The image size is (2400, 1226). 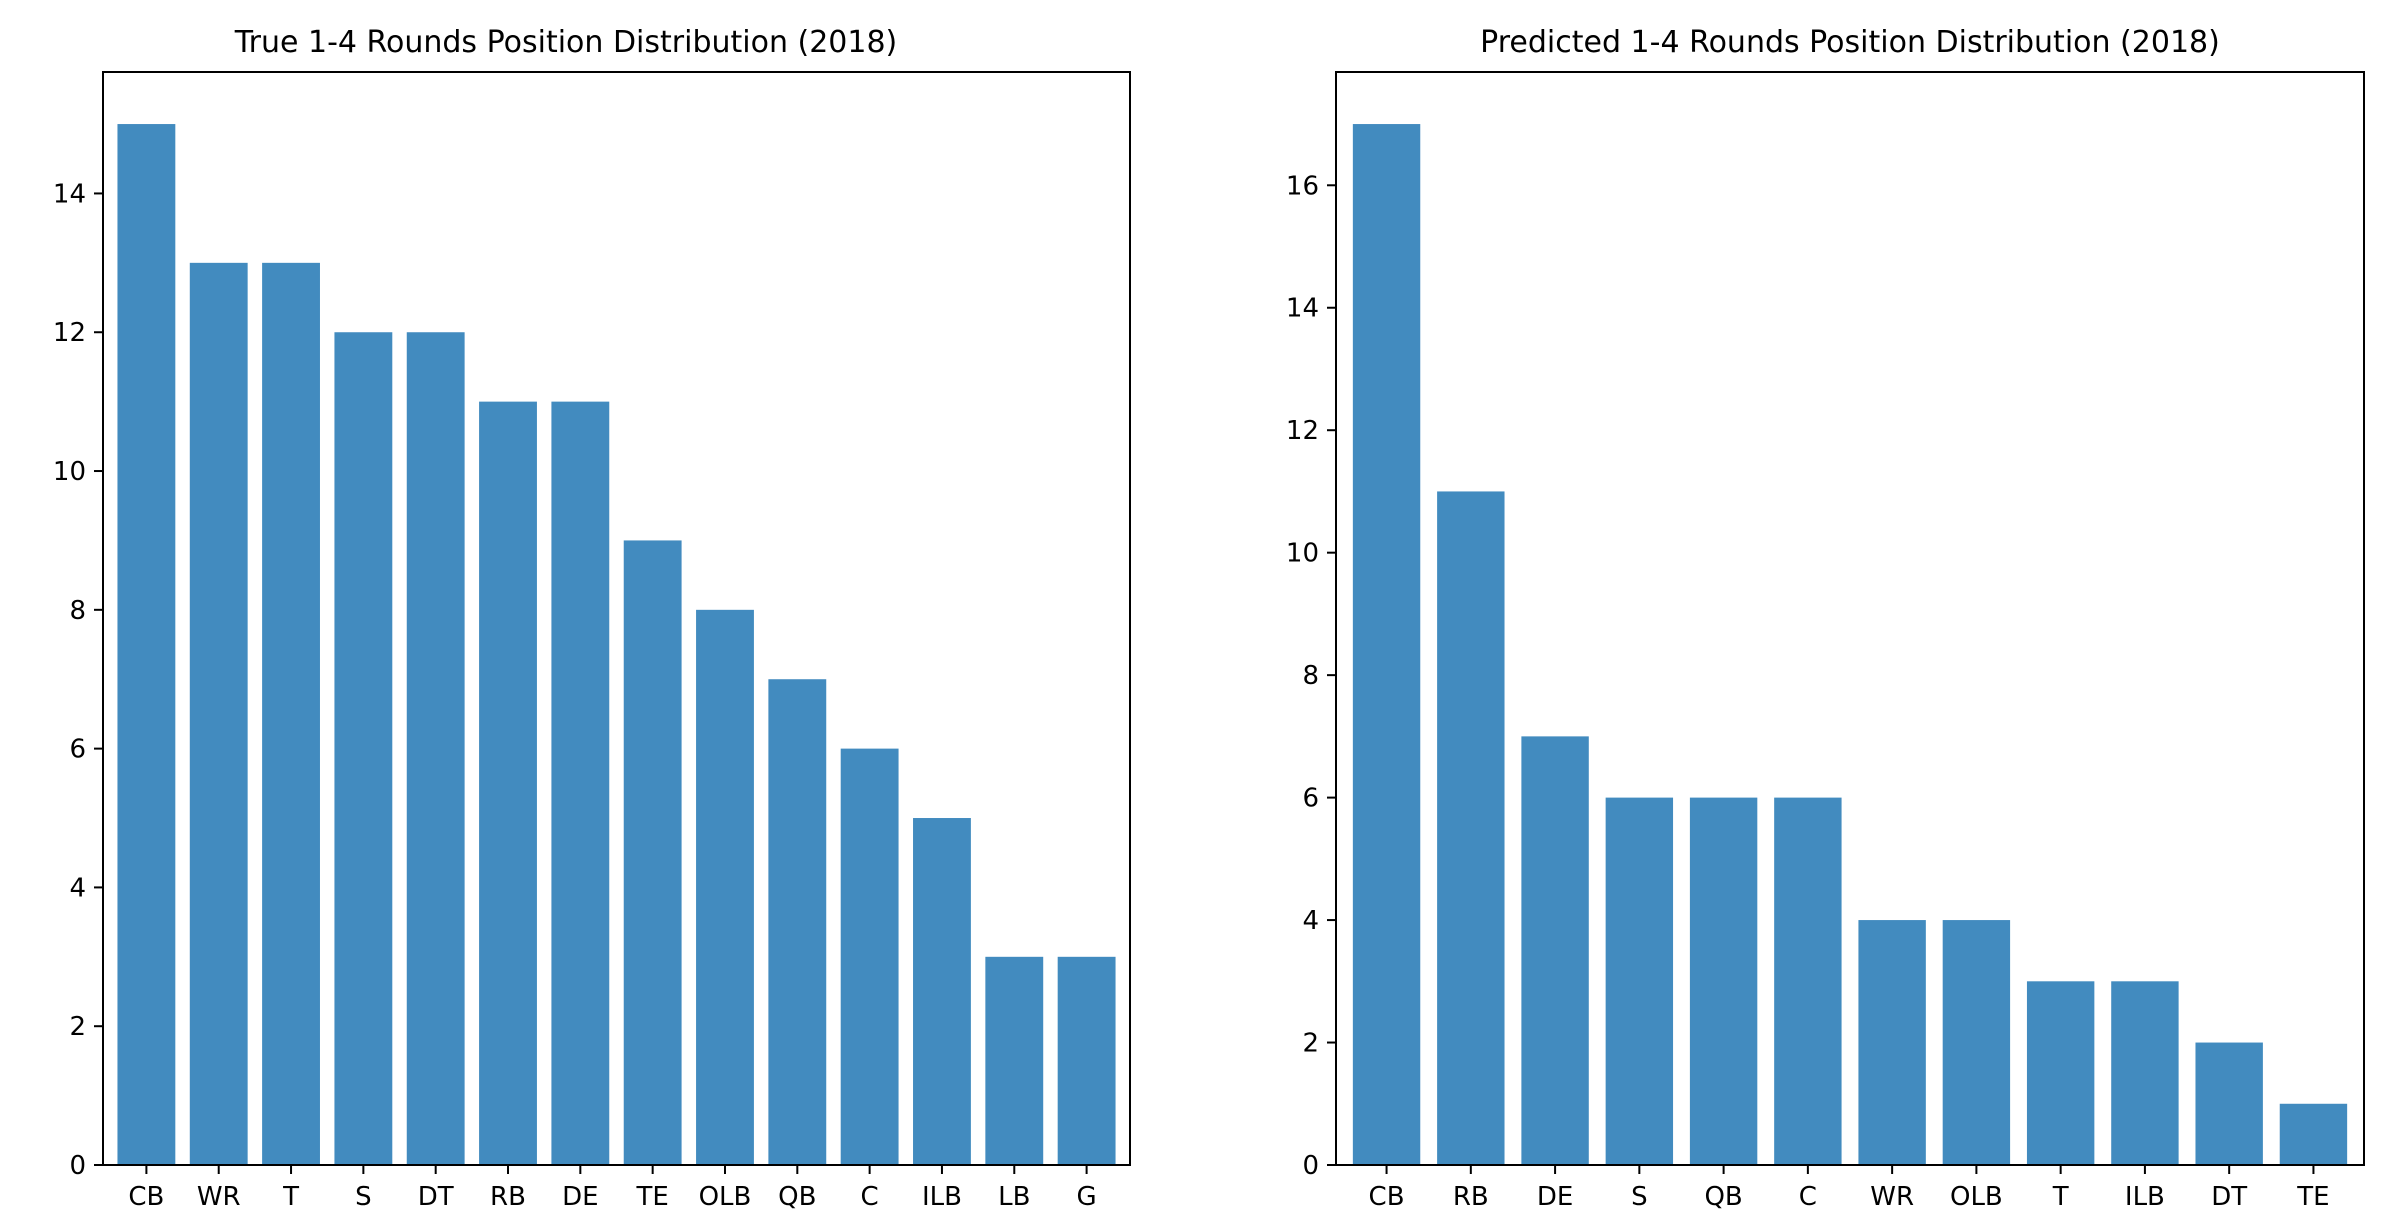 What do you see at coordinates (508, 783) in the screenshot?
I see `left-chart-bar-rb` at bounding box center [508, 783].